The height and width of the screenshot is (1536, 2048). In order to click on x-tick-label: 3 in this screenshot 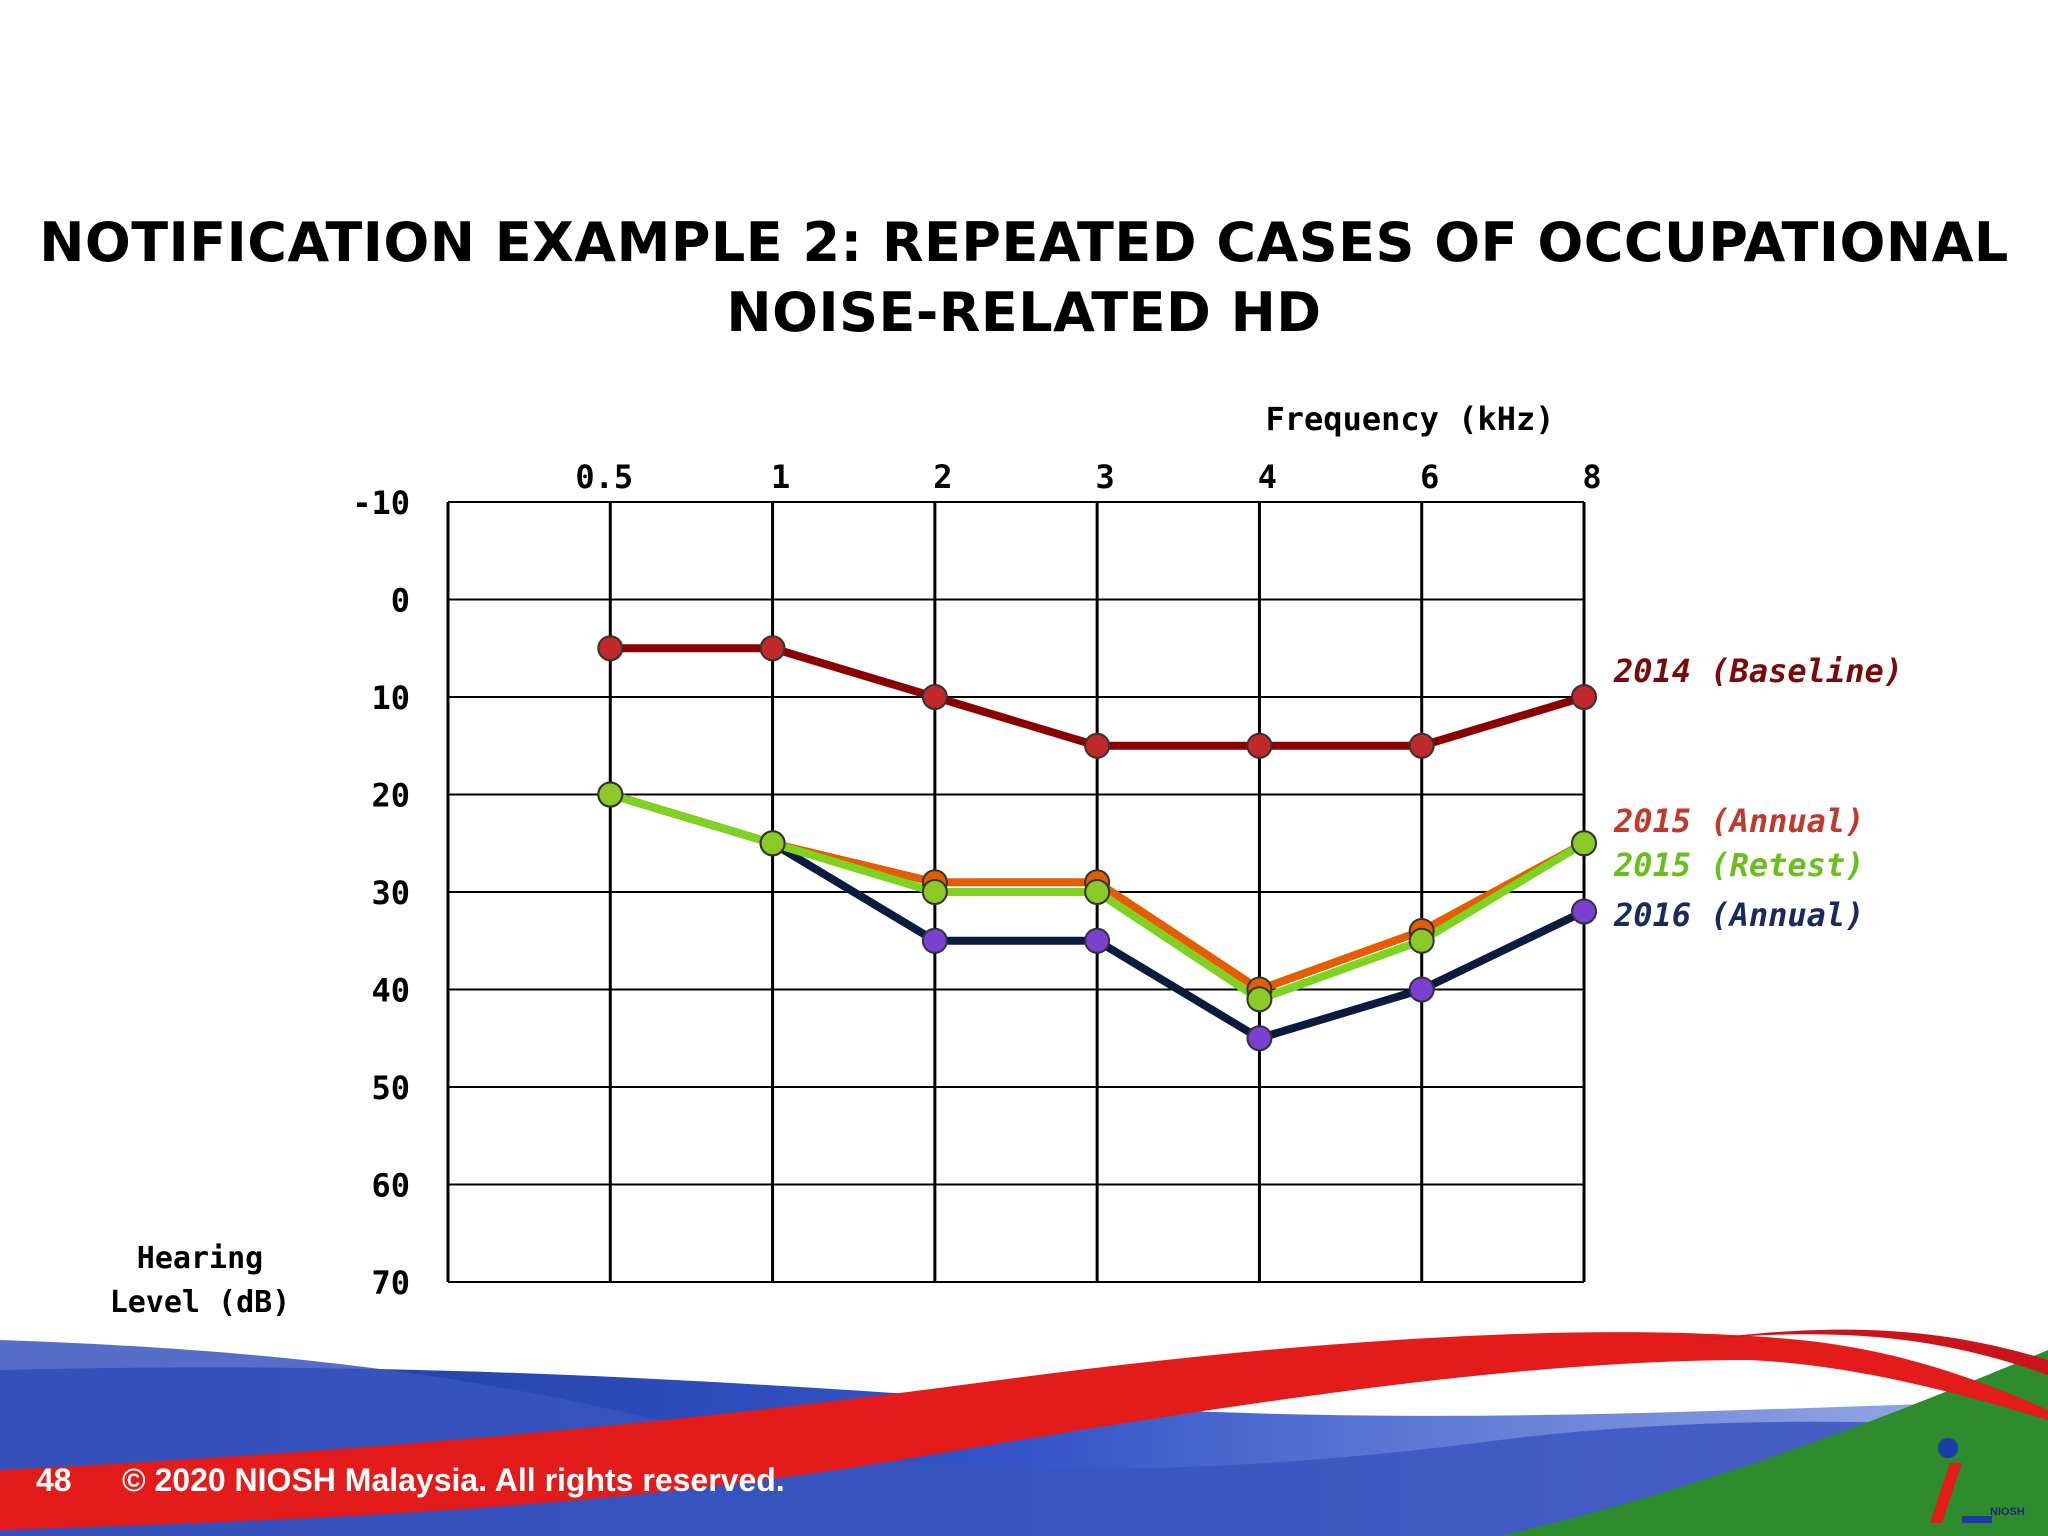, I will do `click(1105, 477)`.